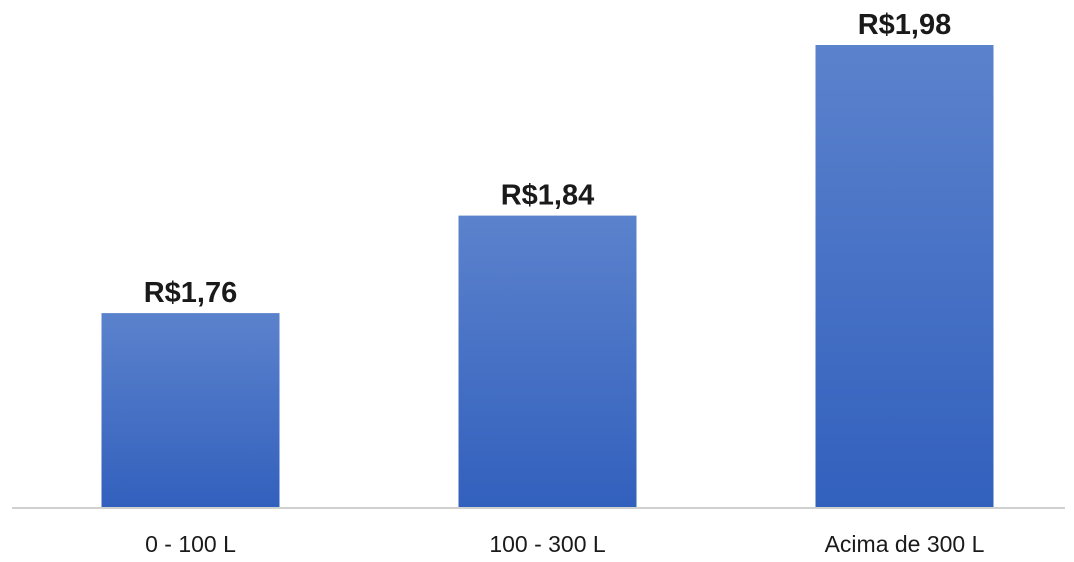 The height and width of the screenshot is (562, 1074). I want to click on x-axis-ticks: 0 - 100 L 100 - 300 L Acima de 300 L, so click(565, 544).